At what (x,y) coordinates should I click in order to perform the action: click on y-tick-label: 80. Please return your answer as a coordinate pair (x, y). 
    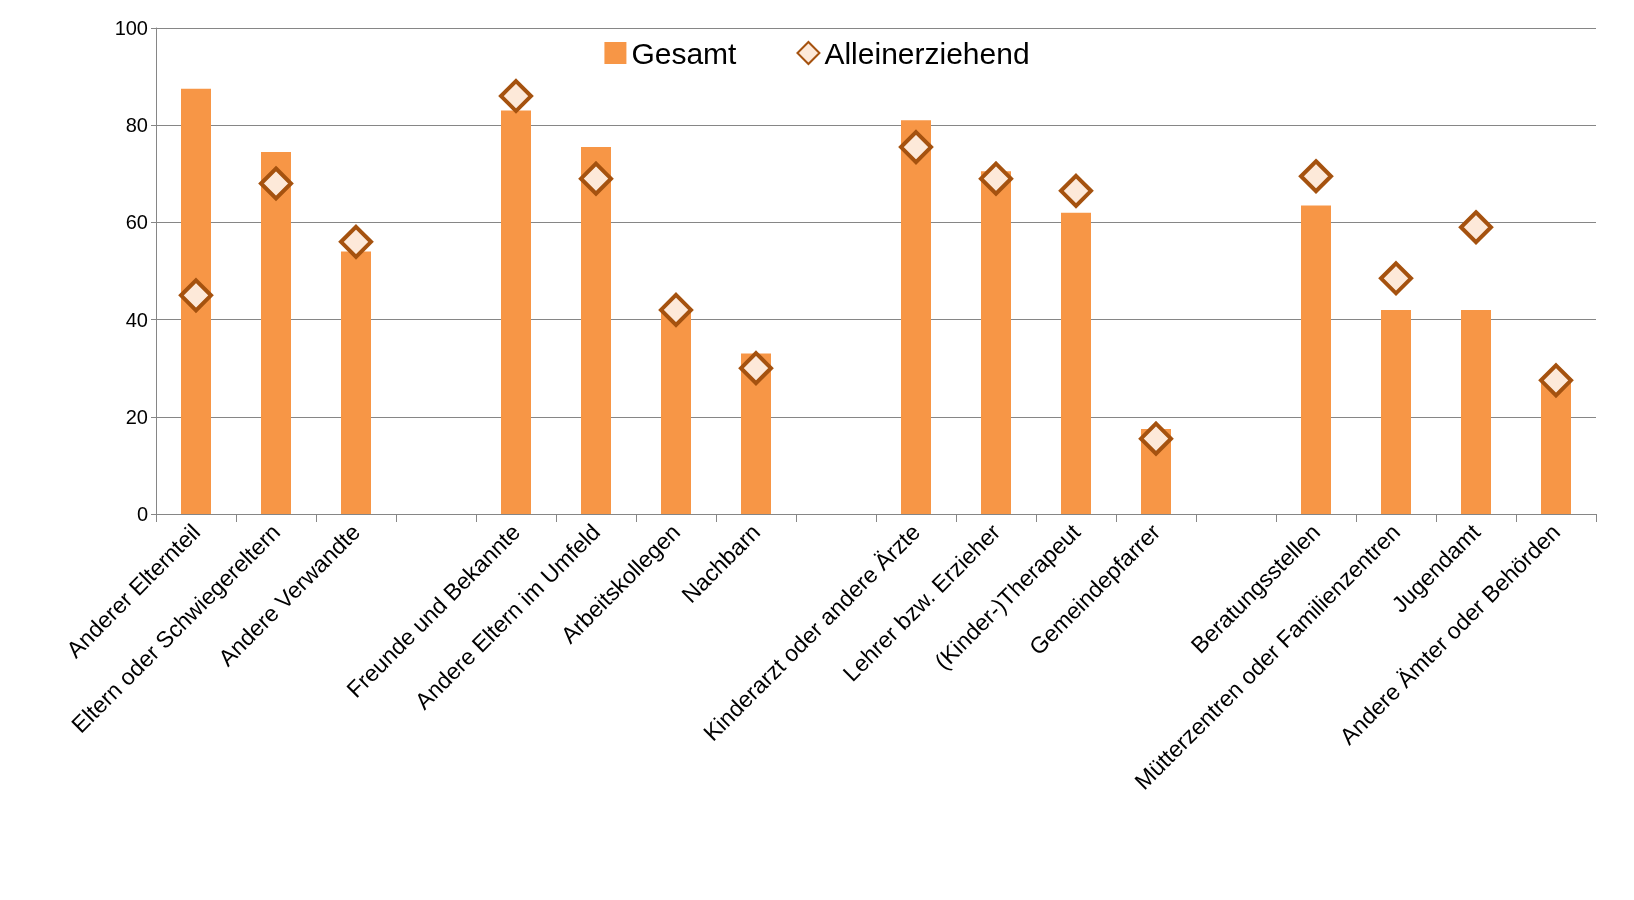
    Looking at the image, I should click on (136, 125).